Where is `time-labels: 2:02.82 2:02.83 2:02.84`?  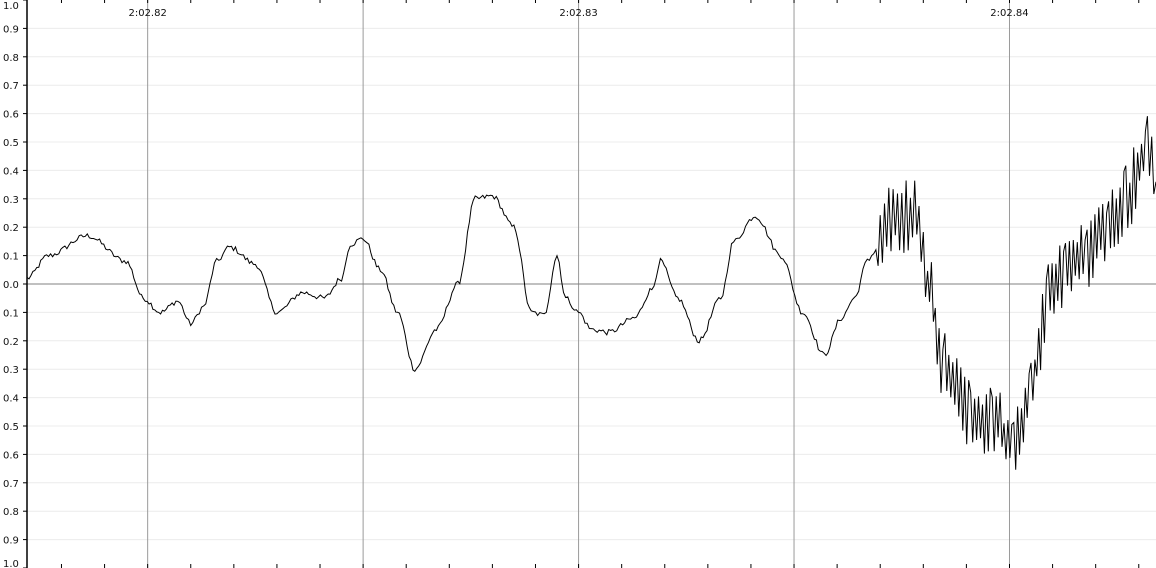
time-labels: 2:02.82 2:02.83 2:02.84 is located at coordinates (578, 13).